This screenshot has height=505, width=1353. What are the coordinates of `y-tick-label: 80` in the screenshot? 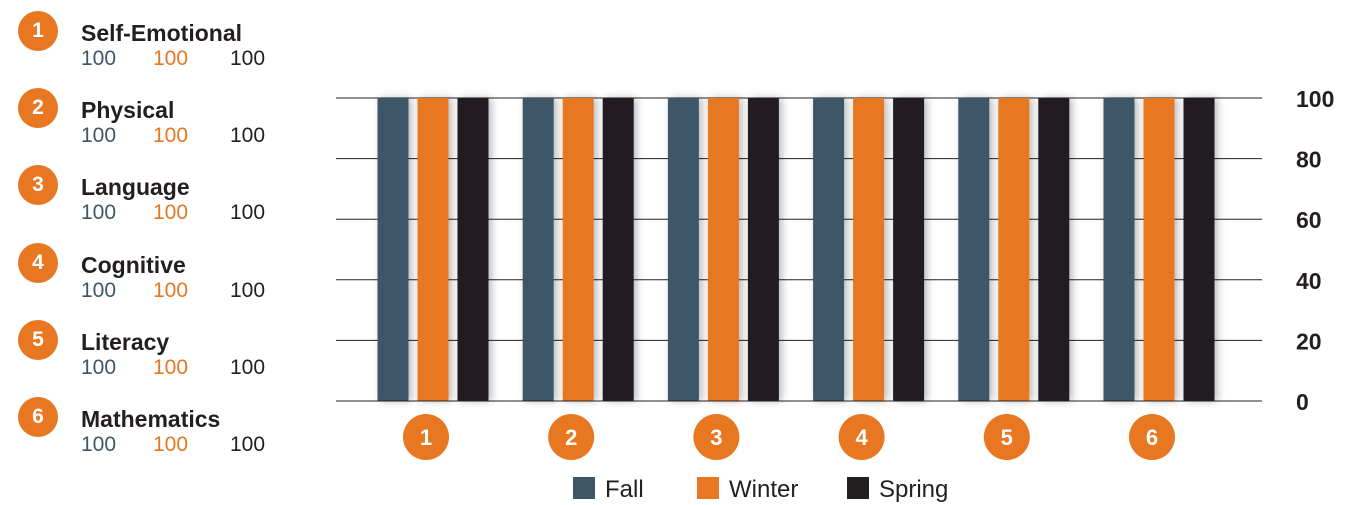 It's located at (1309, 160).